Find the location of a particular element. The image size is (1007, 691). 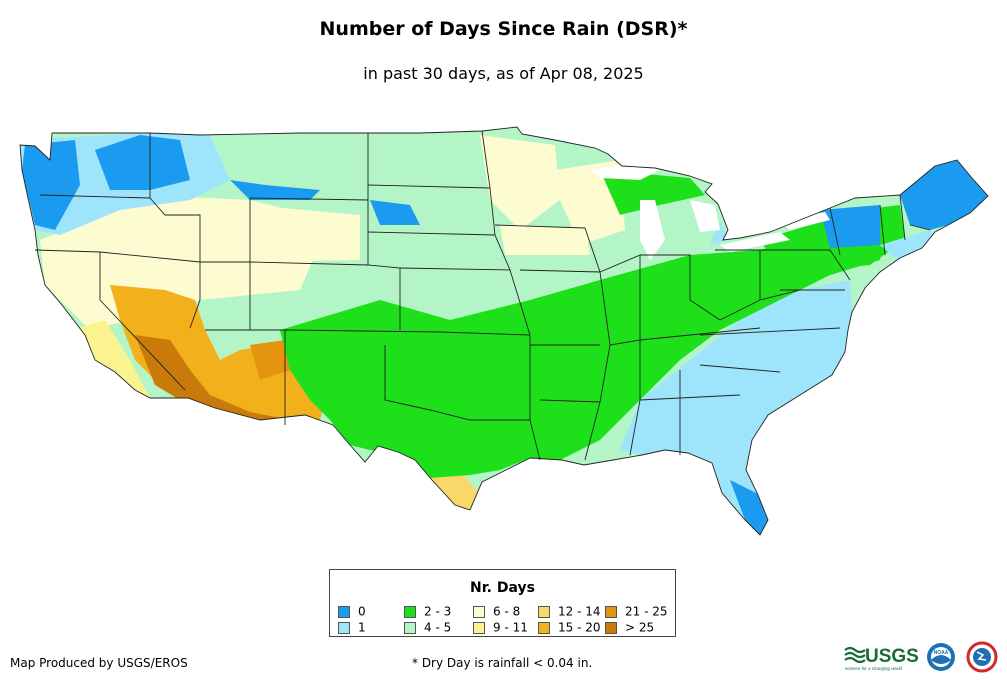

nws-logo is located at coordinates (982, 657).